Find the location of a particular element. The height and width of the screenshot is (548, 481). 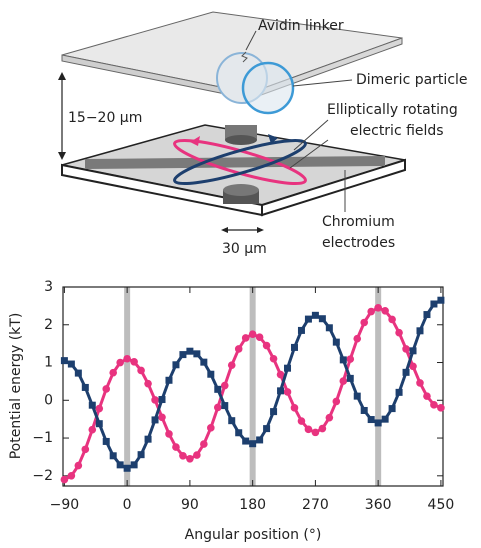

label: 15−20 µm is located at coordinates (105, 118).